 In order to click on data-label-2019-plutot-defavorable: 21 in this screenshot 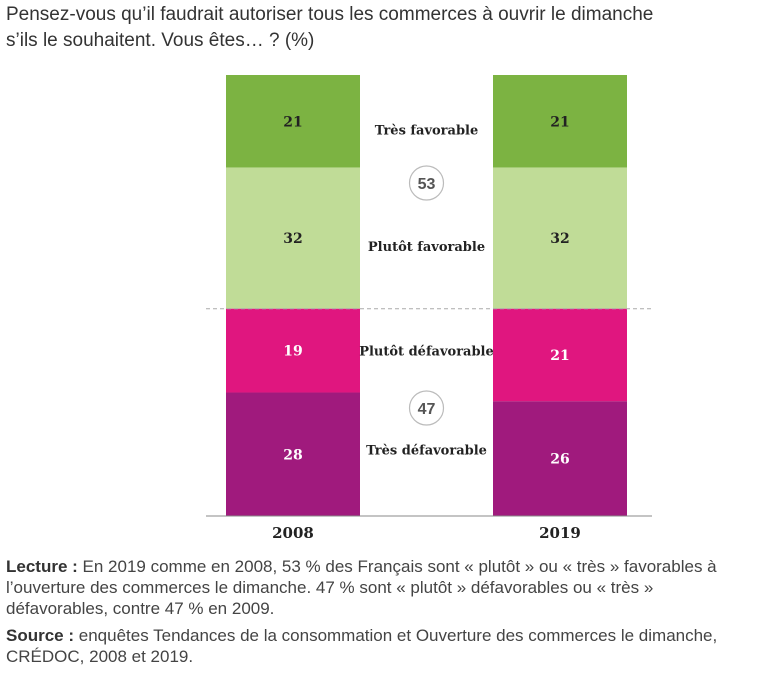, I will do `click(559, 356)`.